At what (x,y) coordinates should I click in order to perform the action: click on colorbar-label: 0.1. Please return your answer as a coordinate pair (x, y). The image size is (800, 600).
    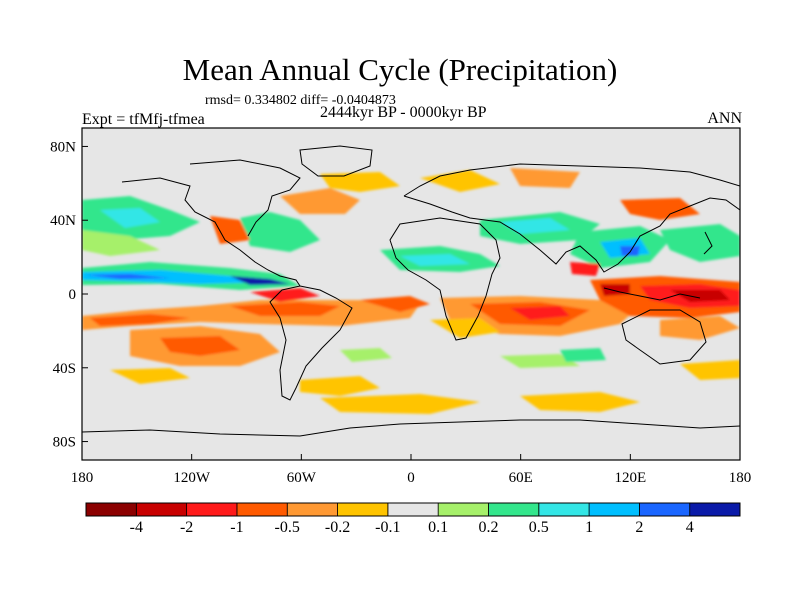
    Looking at the image, I should click on (438, 527).